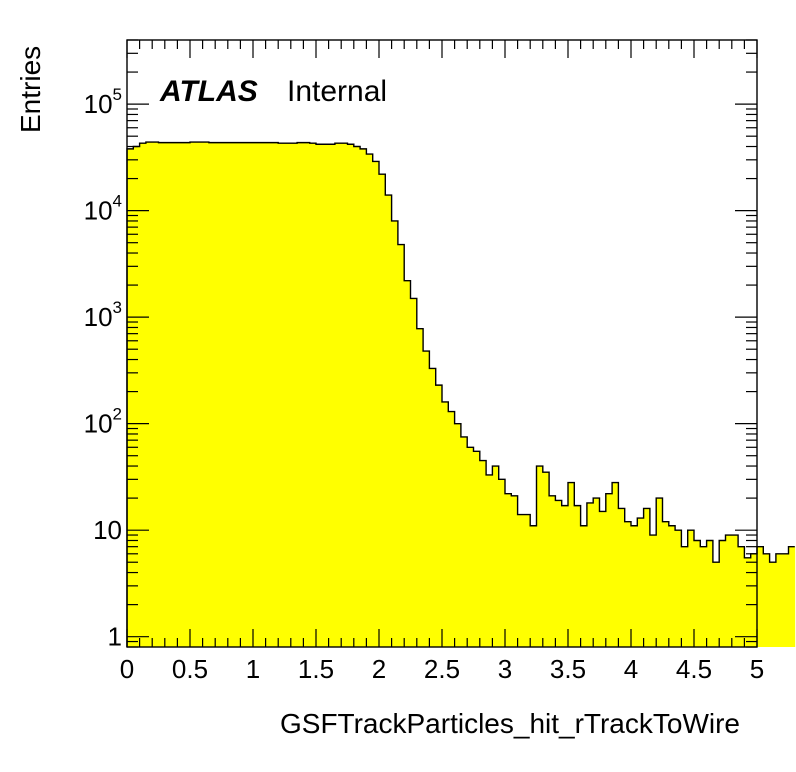 The height and width of the screenshot is (772, 796). I want to click on x-tick-label: 2, so click(379, 669).